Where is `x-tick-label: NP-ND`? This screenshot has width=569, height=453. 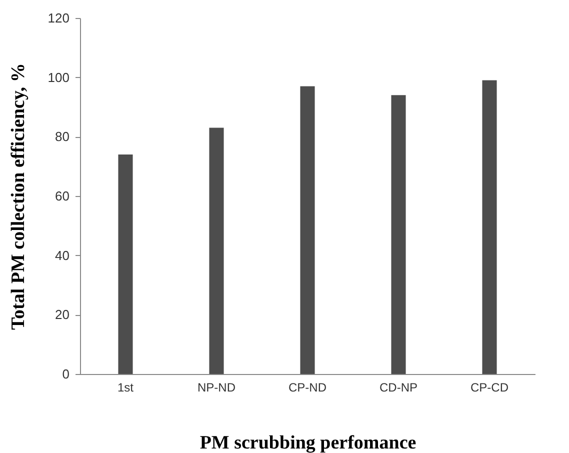 x-tick-label: NP-ND is located at coordinates (217, 387).